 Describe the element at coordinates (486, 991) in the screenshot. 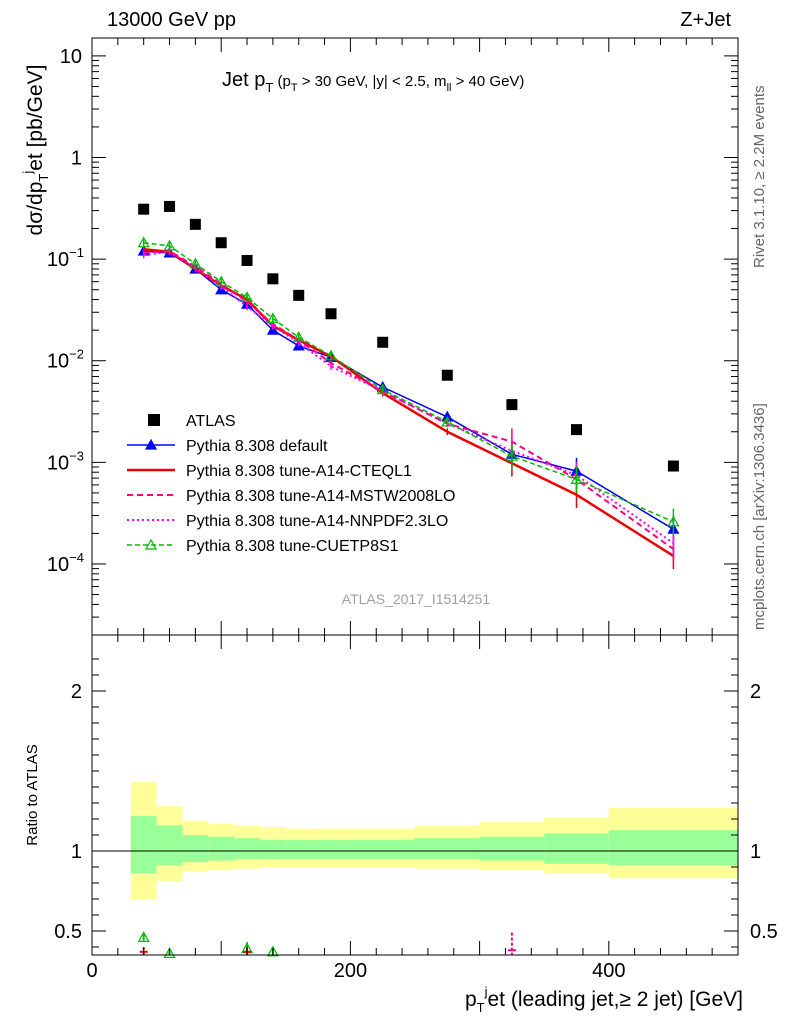

I see `xlabel-a-sup: j` at that location.